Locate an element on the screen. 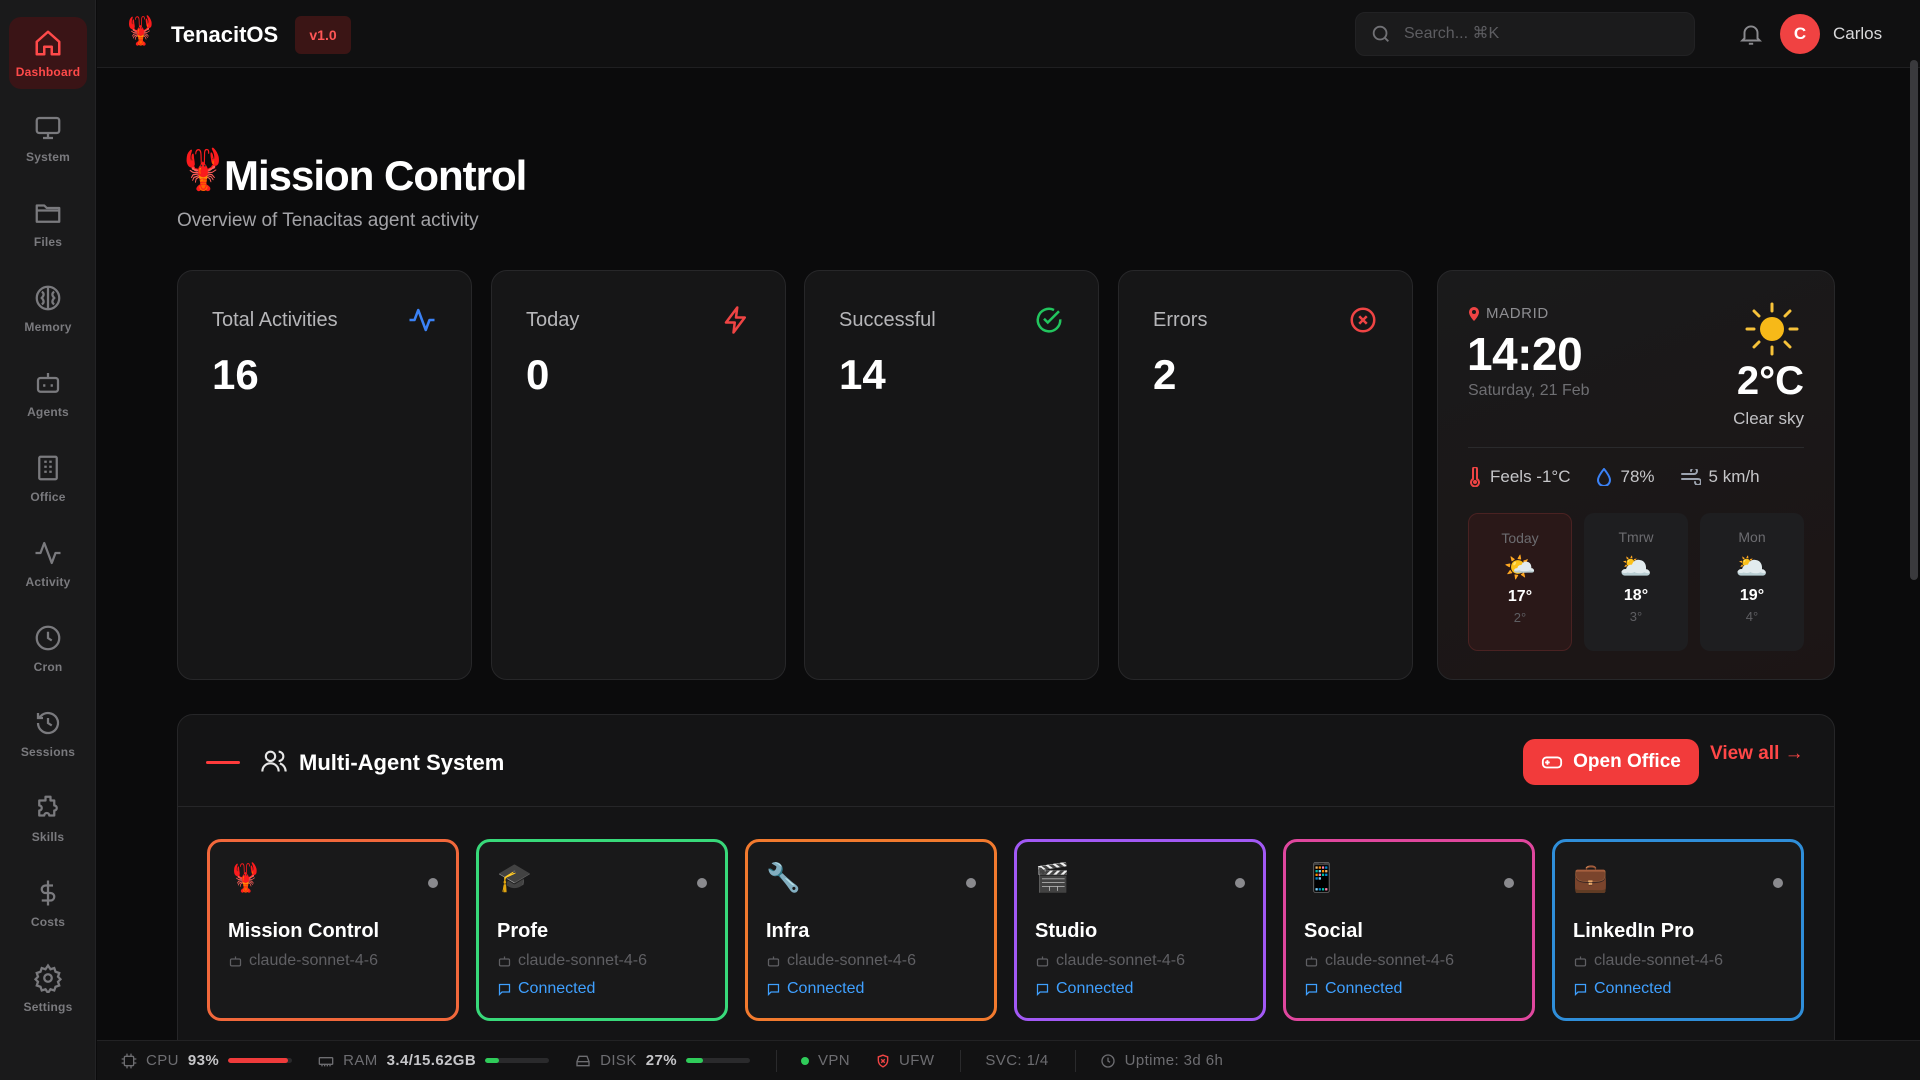 This screenshot has height=1080, width=1920. weather-description: Clear sky is located at coordinates (1768, 418).